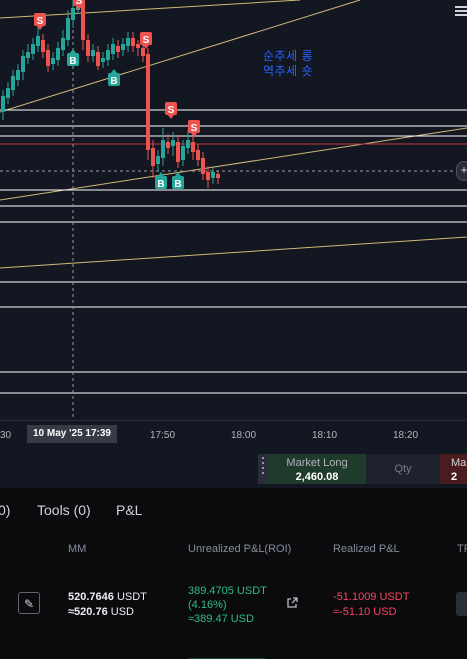 Image resolution: width=467 pixels, height=659 pixels. What do you see at coordinates (72, 434) in the screenshot?
I see `crosshair-time-label: 10 May '25 17:39` at bounding box center [72, 434].